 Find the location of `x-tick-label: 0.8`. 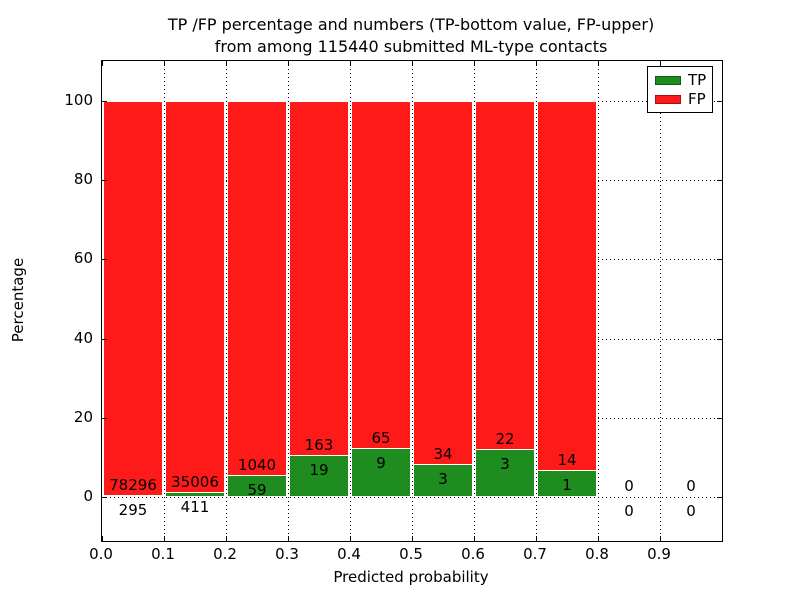

x-tick-label: 0.8 is located at coordinates (597, 554).